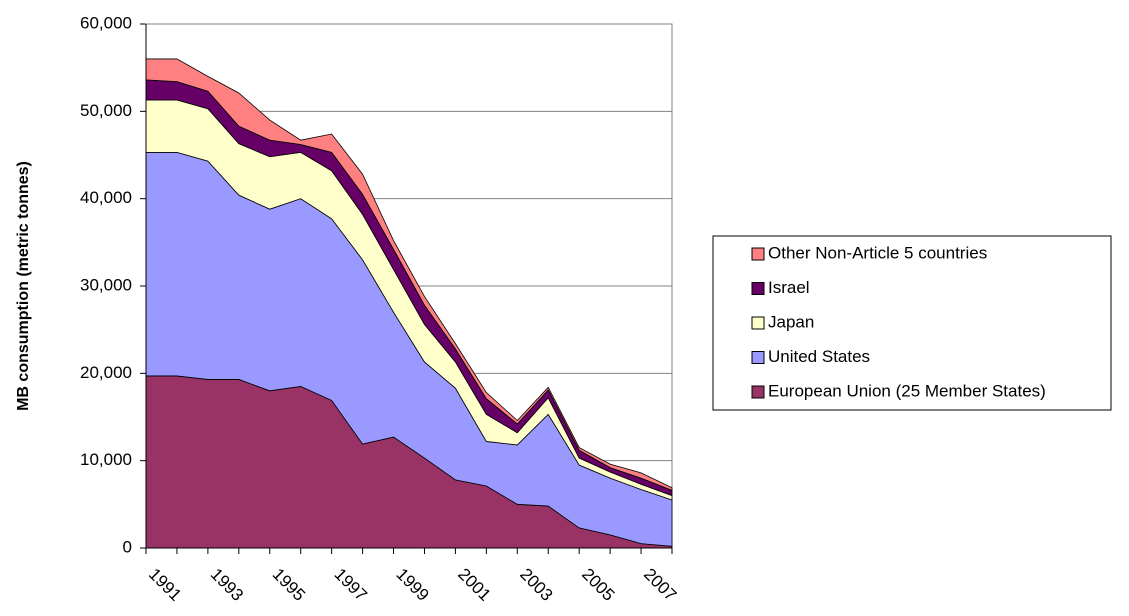  I want to click on legend-label: Israel, so click(789, 287).